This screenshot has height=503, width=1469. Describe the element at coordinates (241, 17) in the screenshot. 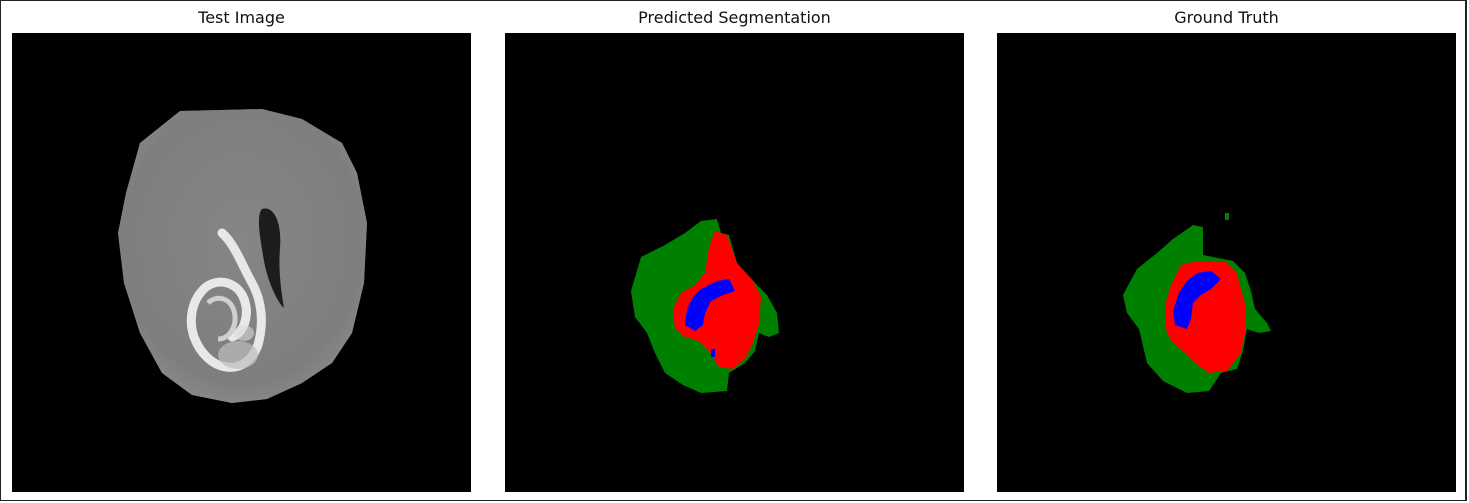

I see `panel-title: Test Image` at that location.